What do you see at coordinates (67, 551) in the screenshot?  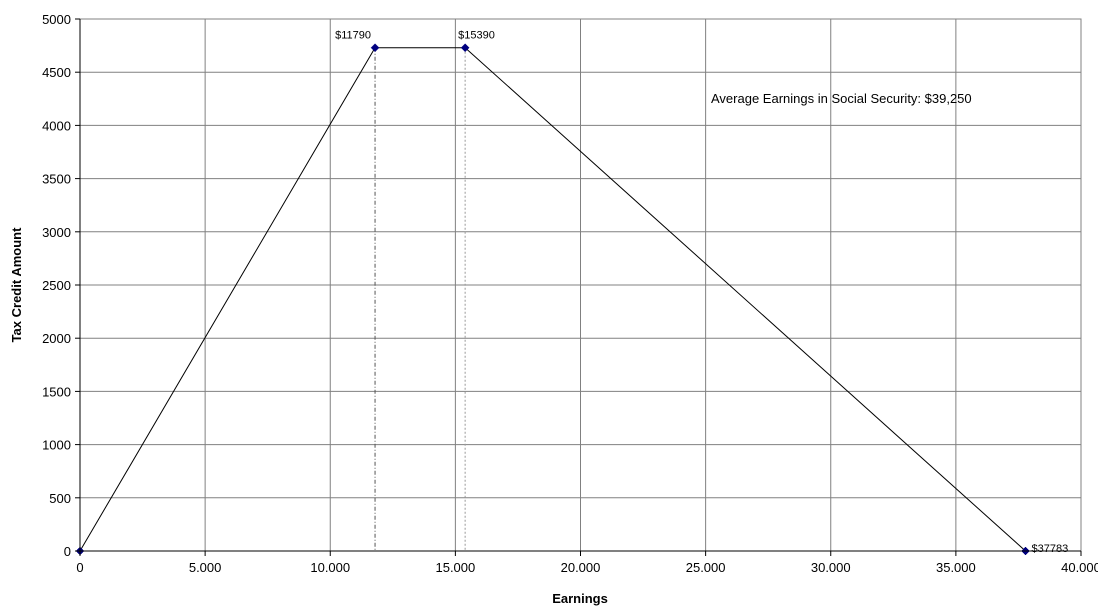 I see `y-tick-label: 0` at bounding box center [67, 551].